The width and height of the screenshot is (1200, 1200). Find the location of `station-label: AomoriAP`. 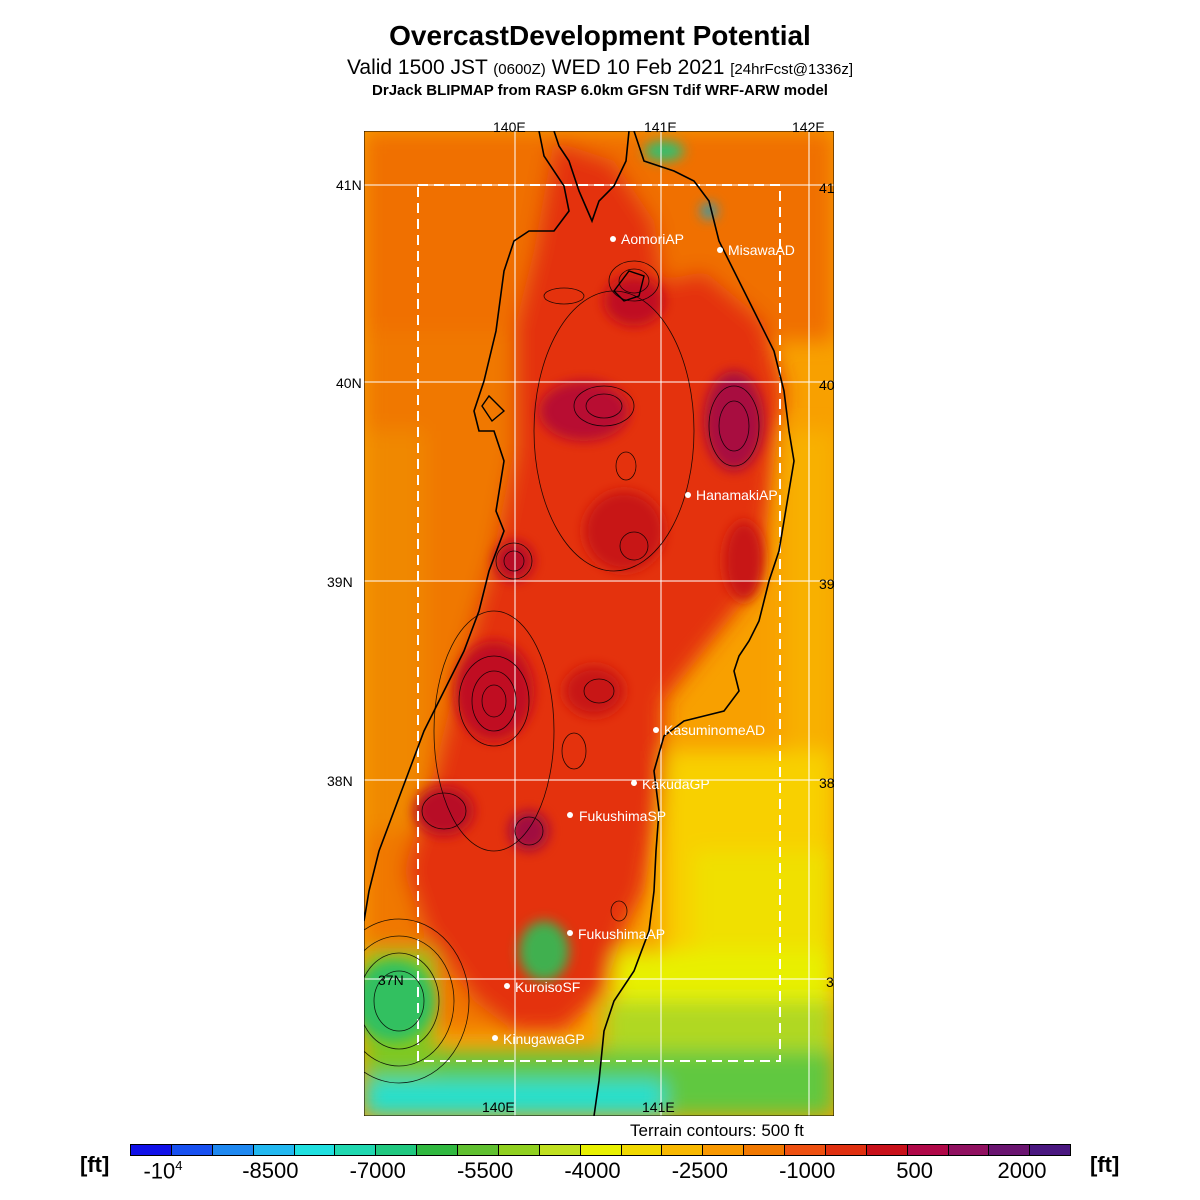

station-label: AomoriAP is located at coordinates (652, 239).